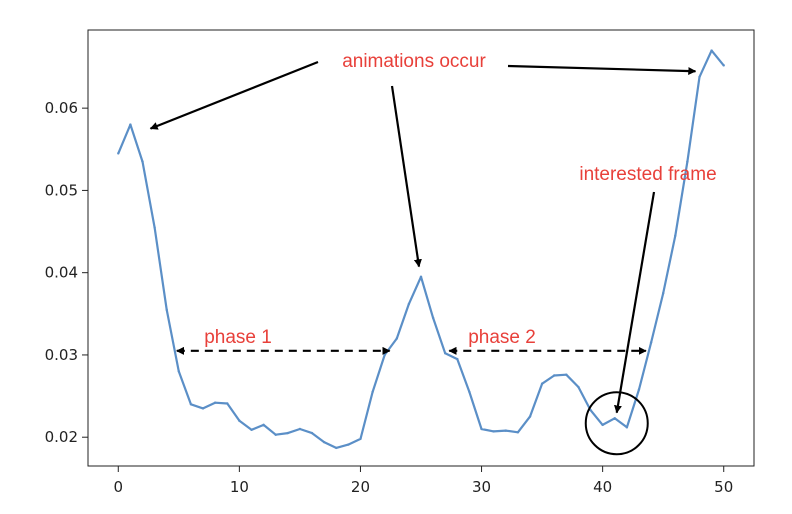 Image resolution: width=792 pixels, height=514 pixels. I want to click on arrow-to-interested-frame, so click(635, 302).